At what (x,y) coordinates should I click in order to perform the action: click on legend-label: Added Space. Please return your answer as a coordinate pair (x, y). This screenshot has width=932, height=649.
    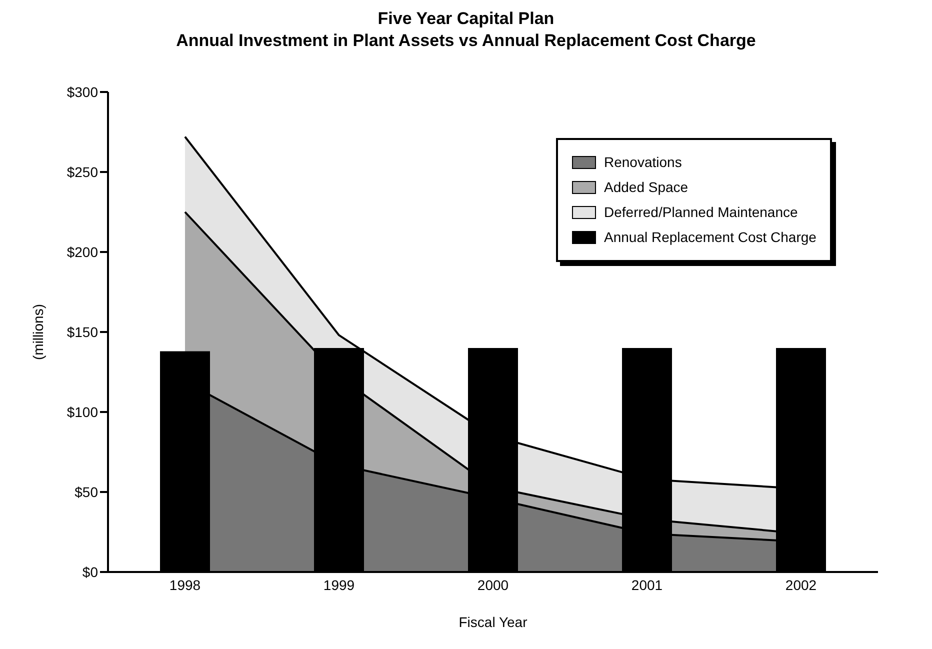
    Looking at the image, I should click on (646, 187).